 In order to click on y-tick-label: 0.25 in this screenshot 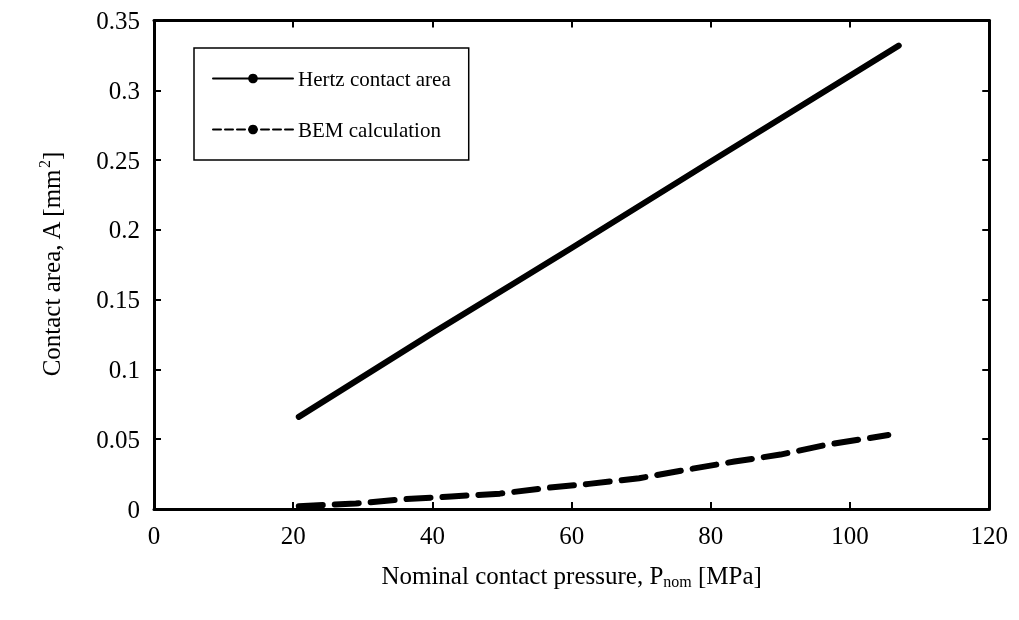, I will do `click(118, 160)`.